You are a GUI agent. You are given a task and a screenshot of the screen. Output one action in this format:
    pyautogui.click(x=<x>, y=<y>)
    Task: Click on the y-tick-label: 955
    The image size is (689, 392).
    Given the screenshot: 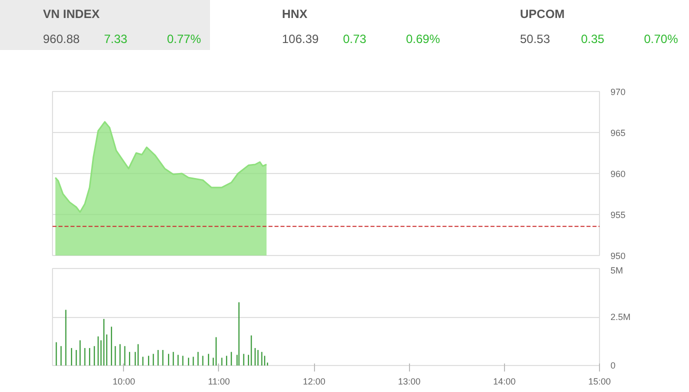 What is the action you would take?
    pyautogui.click(x=618, y=215)
    